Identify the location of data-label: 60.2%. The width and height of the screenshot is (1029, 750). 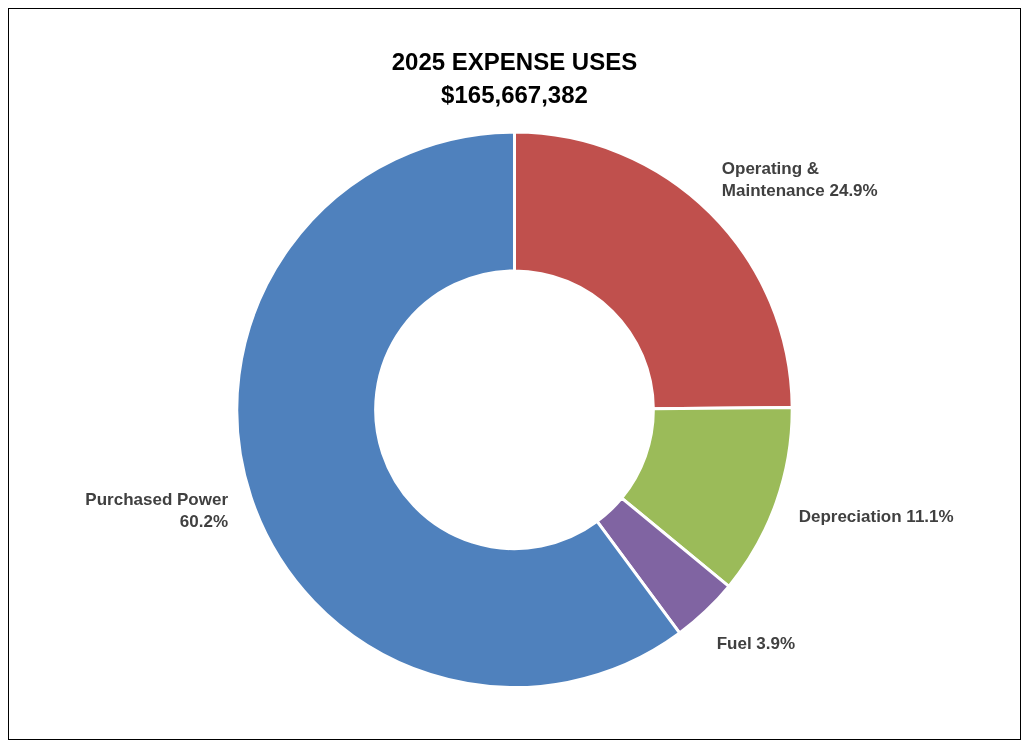
(204, 521).